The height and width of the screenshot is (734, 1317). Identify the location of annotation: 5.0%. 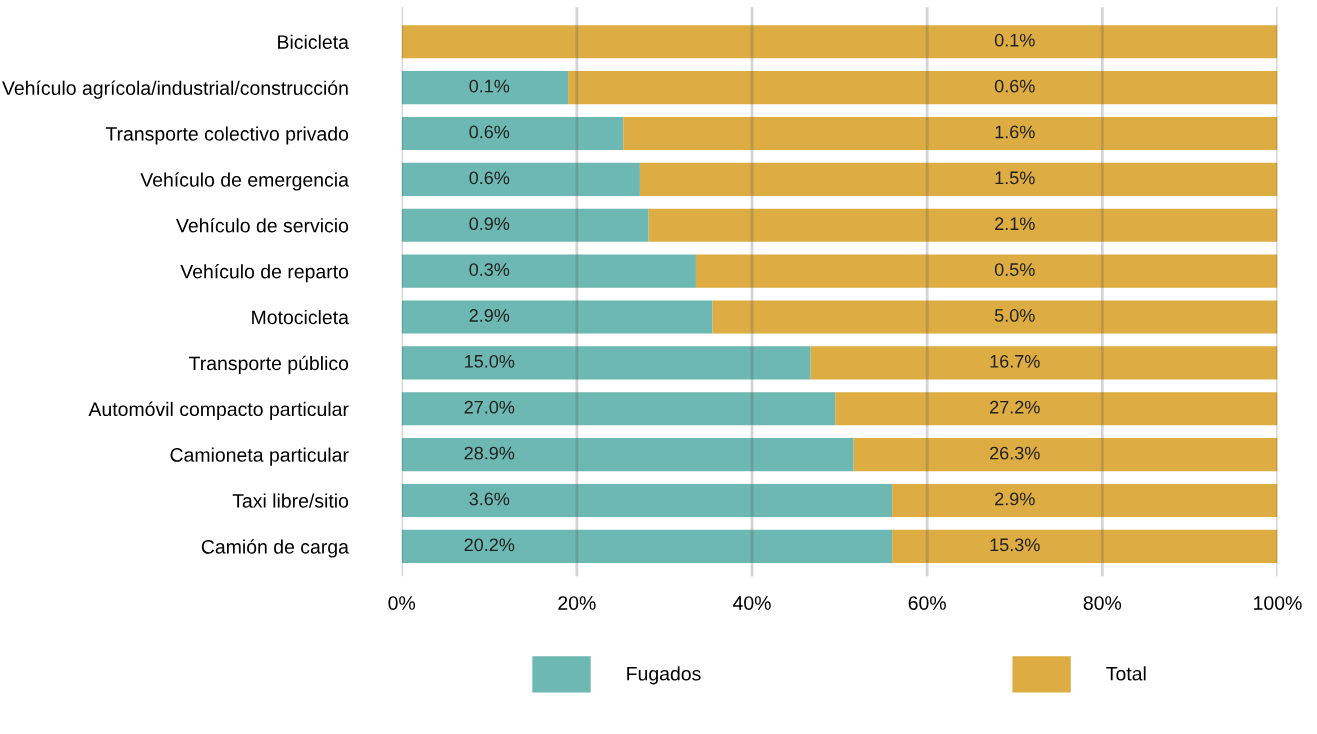
(1014, 315).